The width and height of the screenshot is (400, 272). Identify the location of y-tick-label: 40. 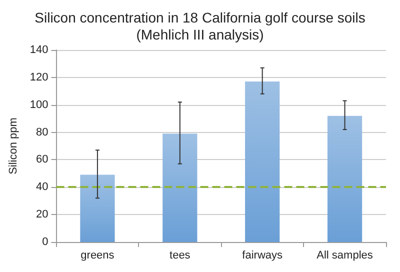
(42, 187).